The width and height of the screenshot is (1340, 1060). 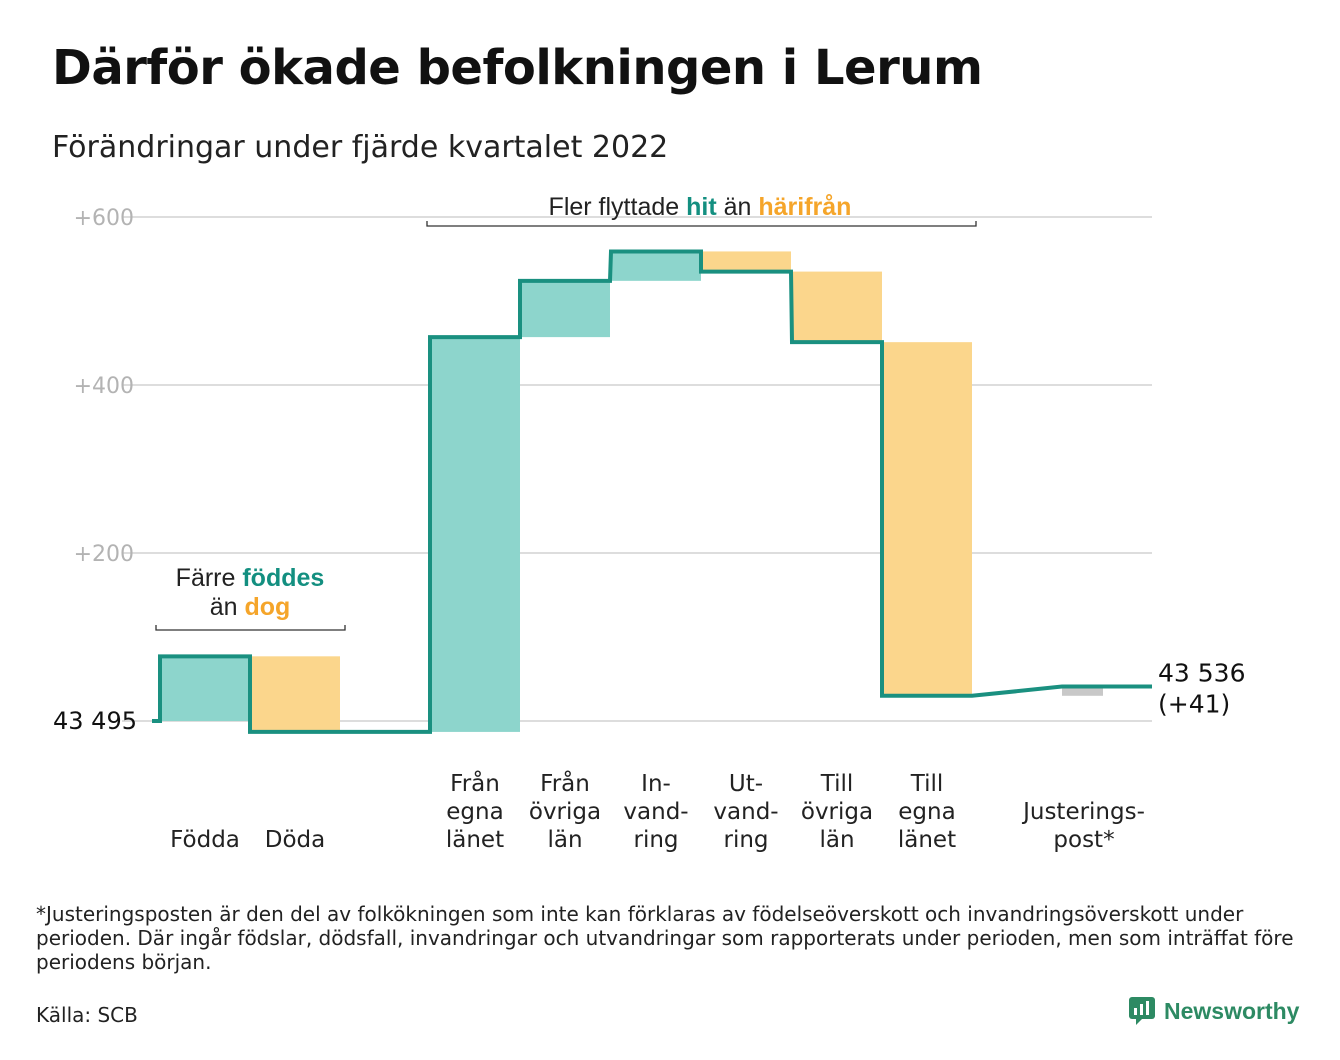 What do you see at coordinates (95, 721) in the screenshot?
I see `start-value-label: 43 495` at bounding box center [95, 721].